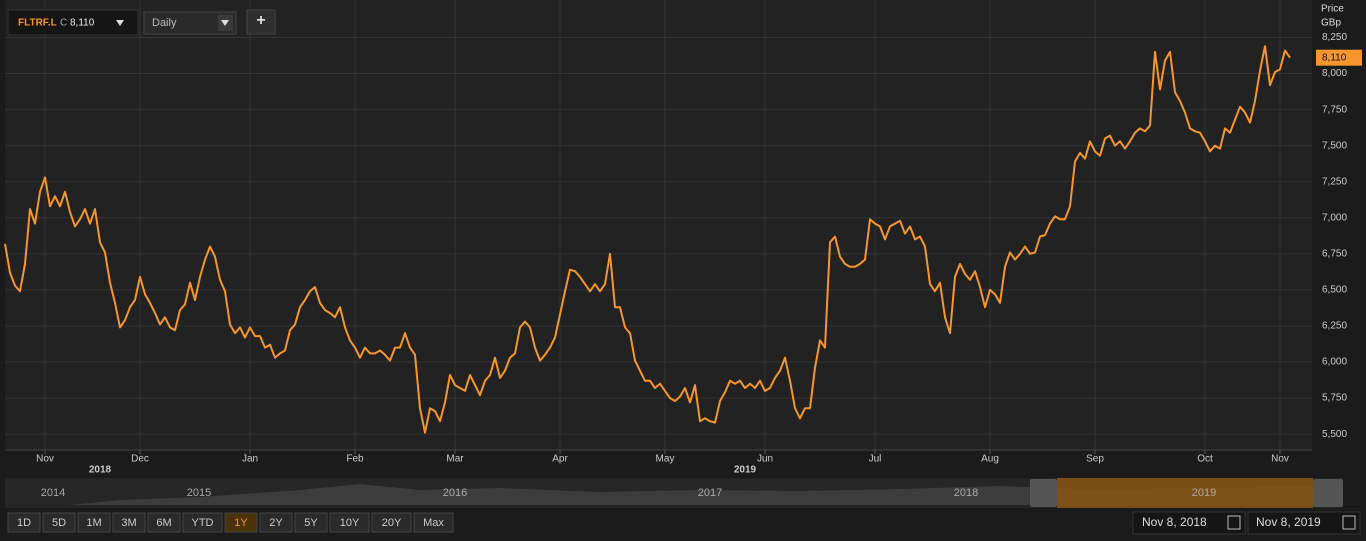 Image resolution: width=1366 pixels, height=541 pixels. I want to click on date-from-text: Nov 8, 2018, so click(1174, 522).